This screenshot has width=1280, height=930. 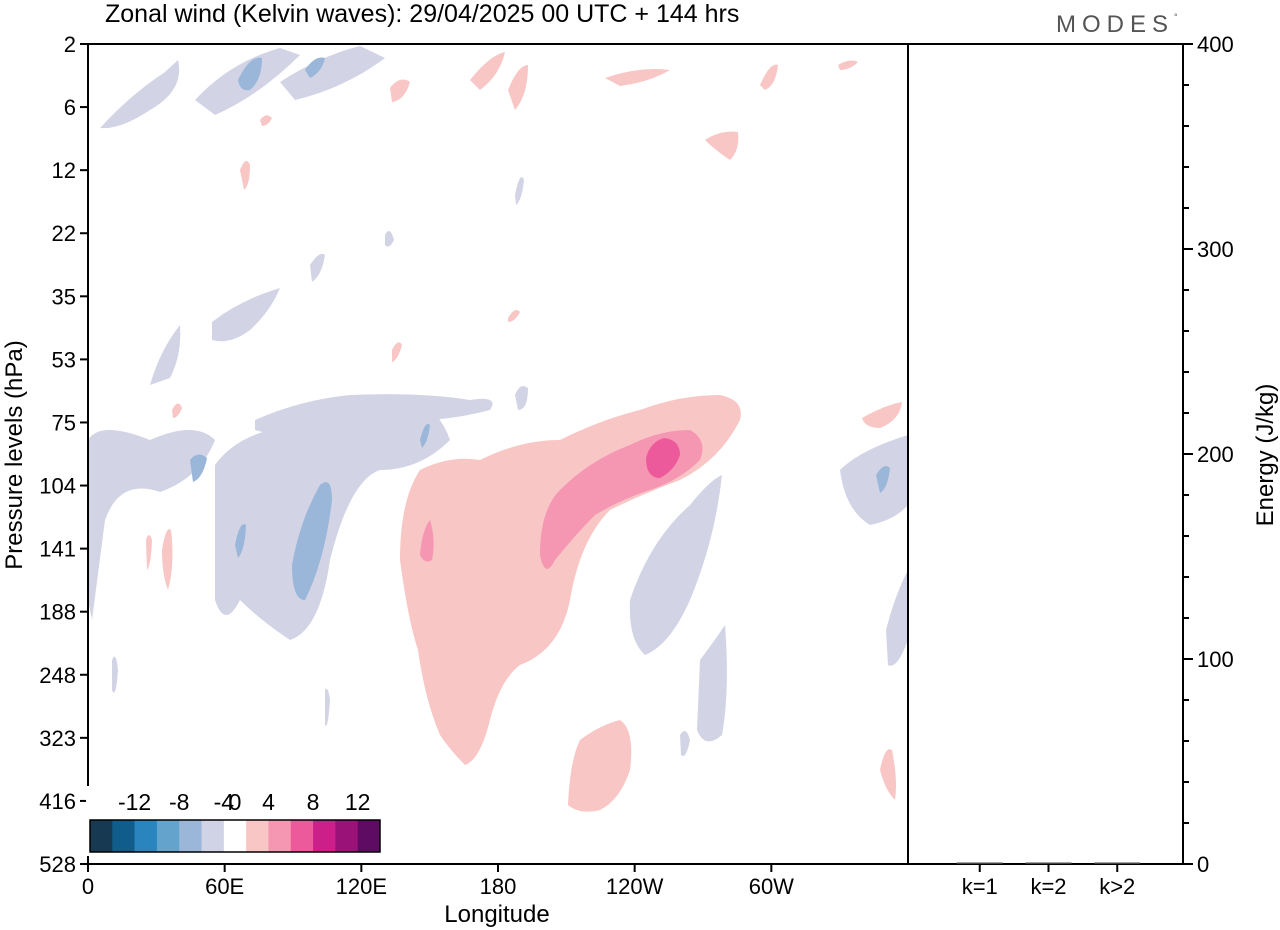 What do you see at coordinates (1203, 864) in the screenshot?
I see `energy-tick-label: 0` at bounding box center [1203, 864].